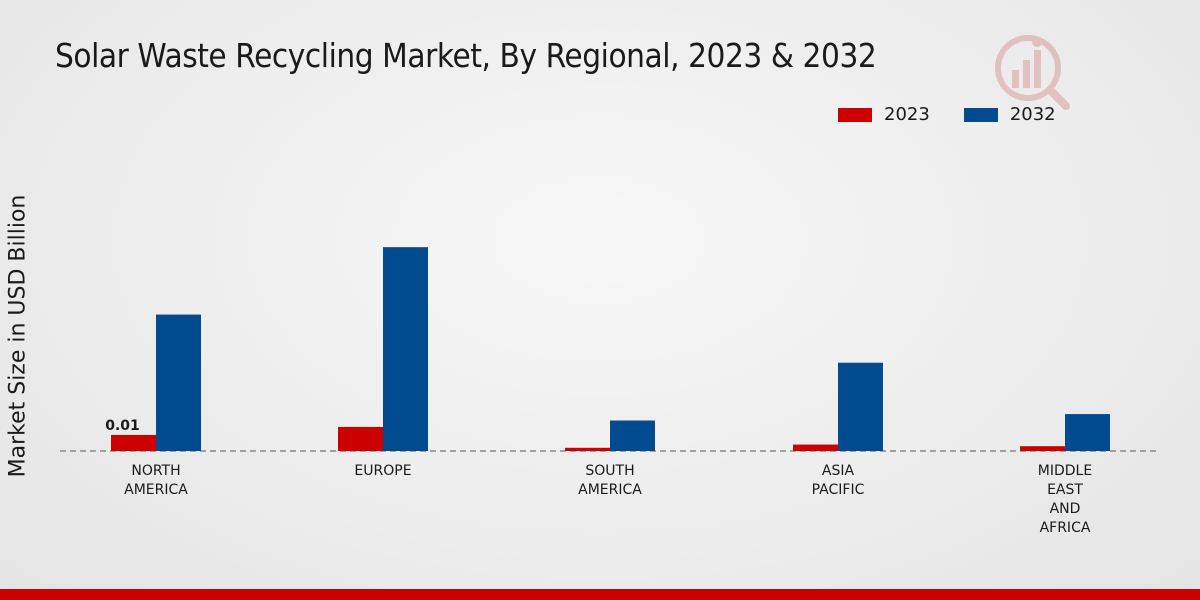 This screenshot has width=1200, height=600. I want to click on x-tick-label-1: EUROPE, so click(382, 471).